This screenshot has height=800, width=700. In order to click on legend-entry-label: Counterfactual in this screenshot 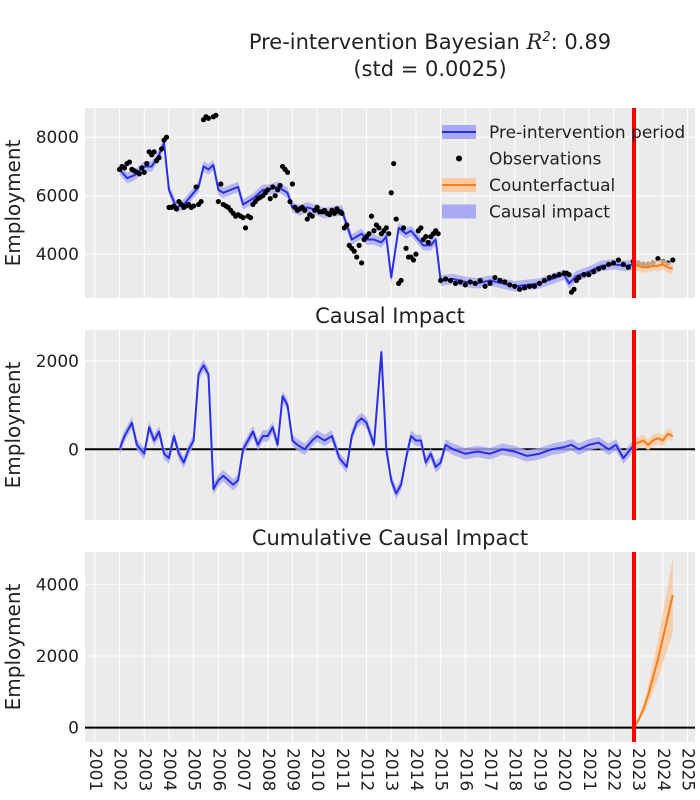, I will do `click(552, 186)`.